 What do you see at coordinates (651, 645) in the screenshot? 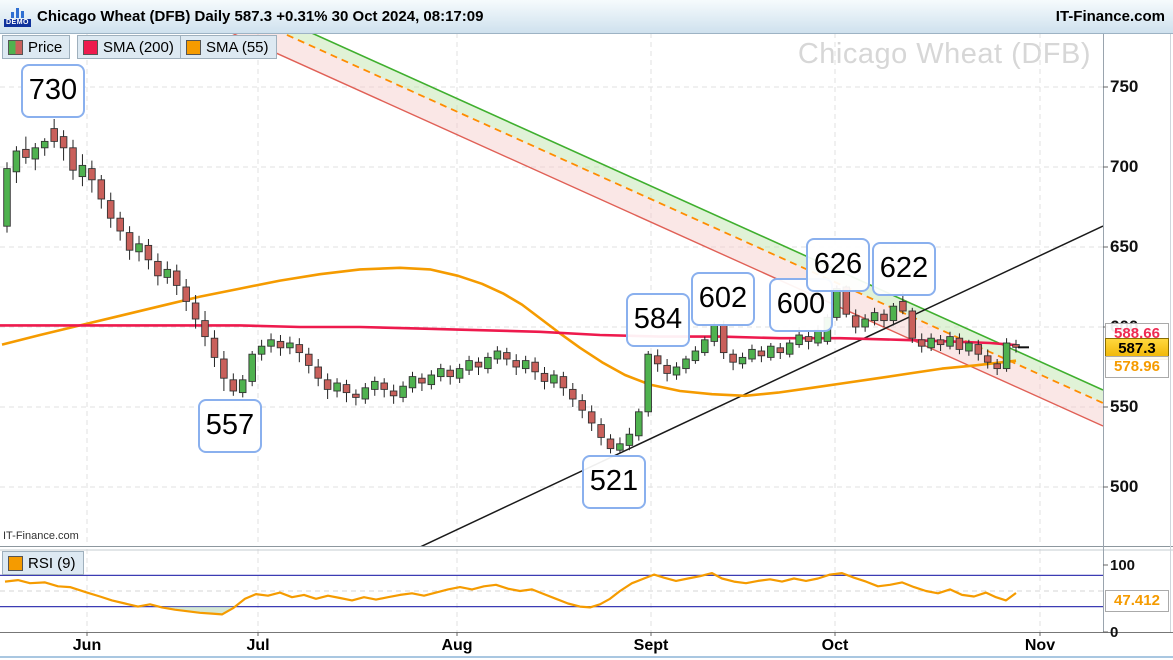
I see `time-axis-label: Sept` at bounding box center [651, 645].